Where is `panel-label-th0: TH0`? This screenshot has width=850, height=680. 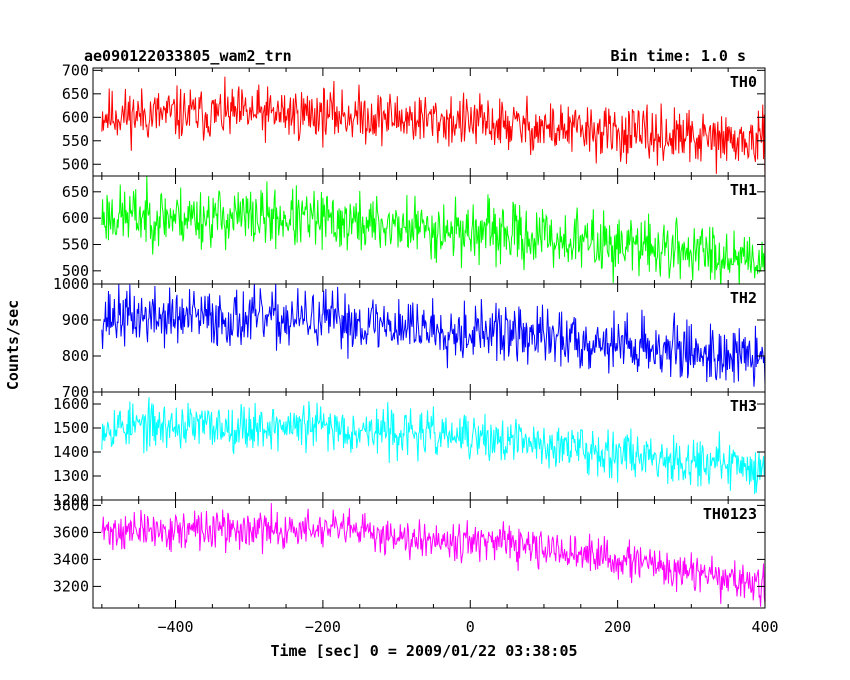
panel-label-th0: TH0 is located at coordinates (743, 82).